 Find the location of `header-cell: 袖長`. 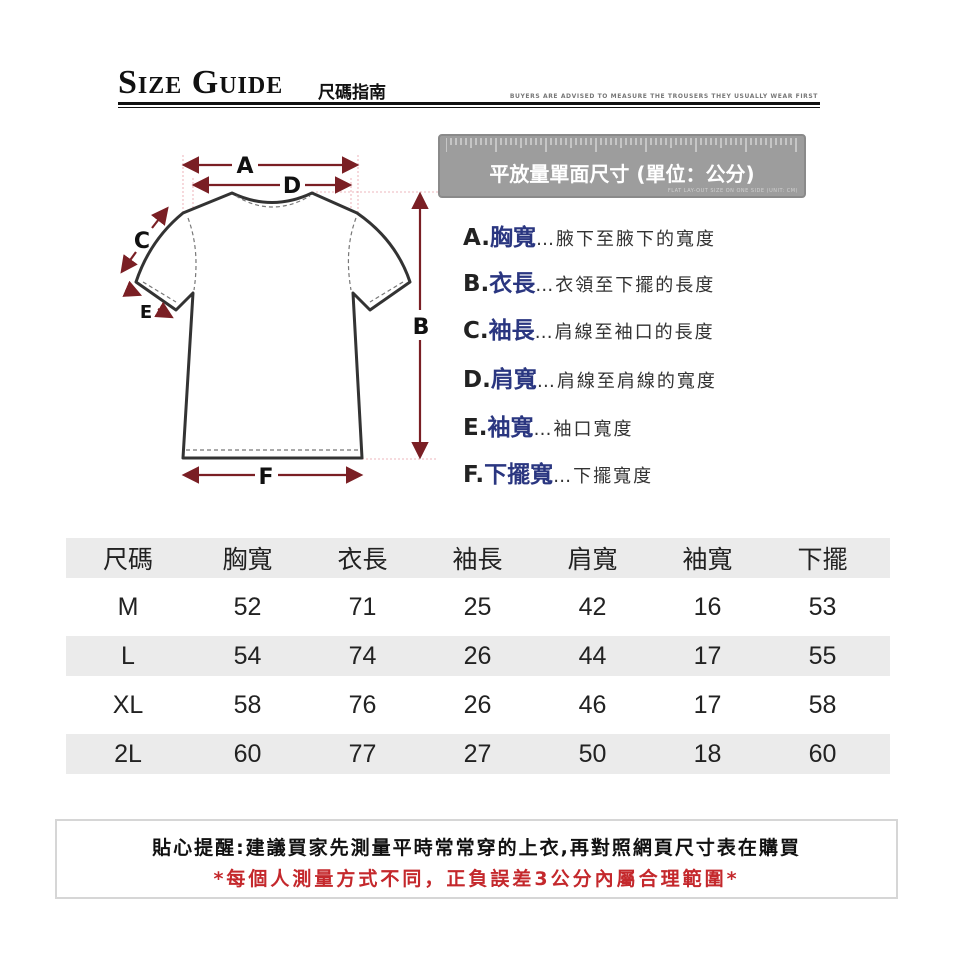

header-cell: 袖長 is located at coordinates (477, 560).